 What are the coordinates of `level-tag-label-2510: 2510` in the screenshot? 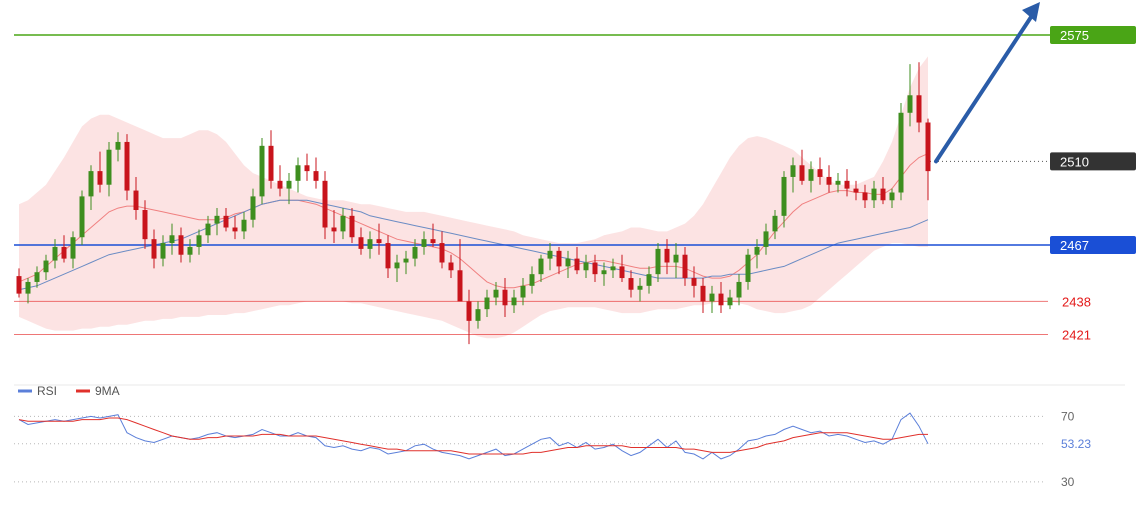 It's located at (1074, 161).